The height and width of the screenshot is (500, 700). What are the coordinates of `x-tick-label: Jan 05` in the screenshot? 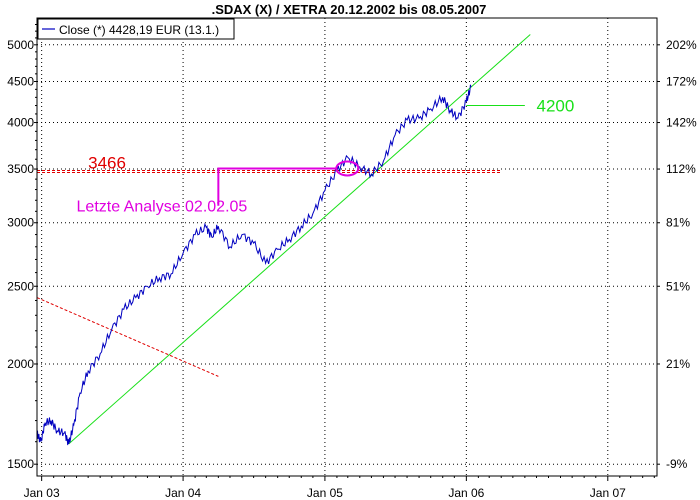 It's located at (325, 493).